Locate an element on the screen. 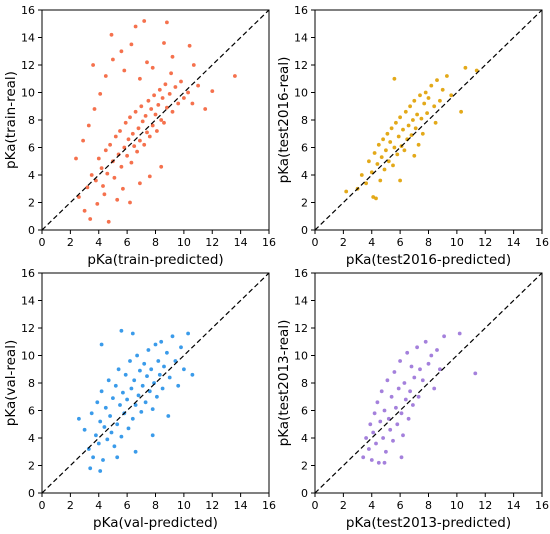  y-tick-label: 2 is located at coordinates (31, 203).